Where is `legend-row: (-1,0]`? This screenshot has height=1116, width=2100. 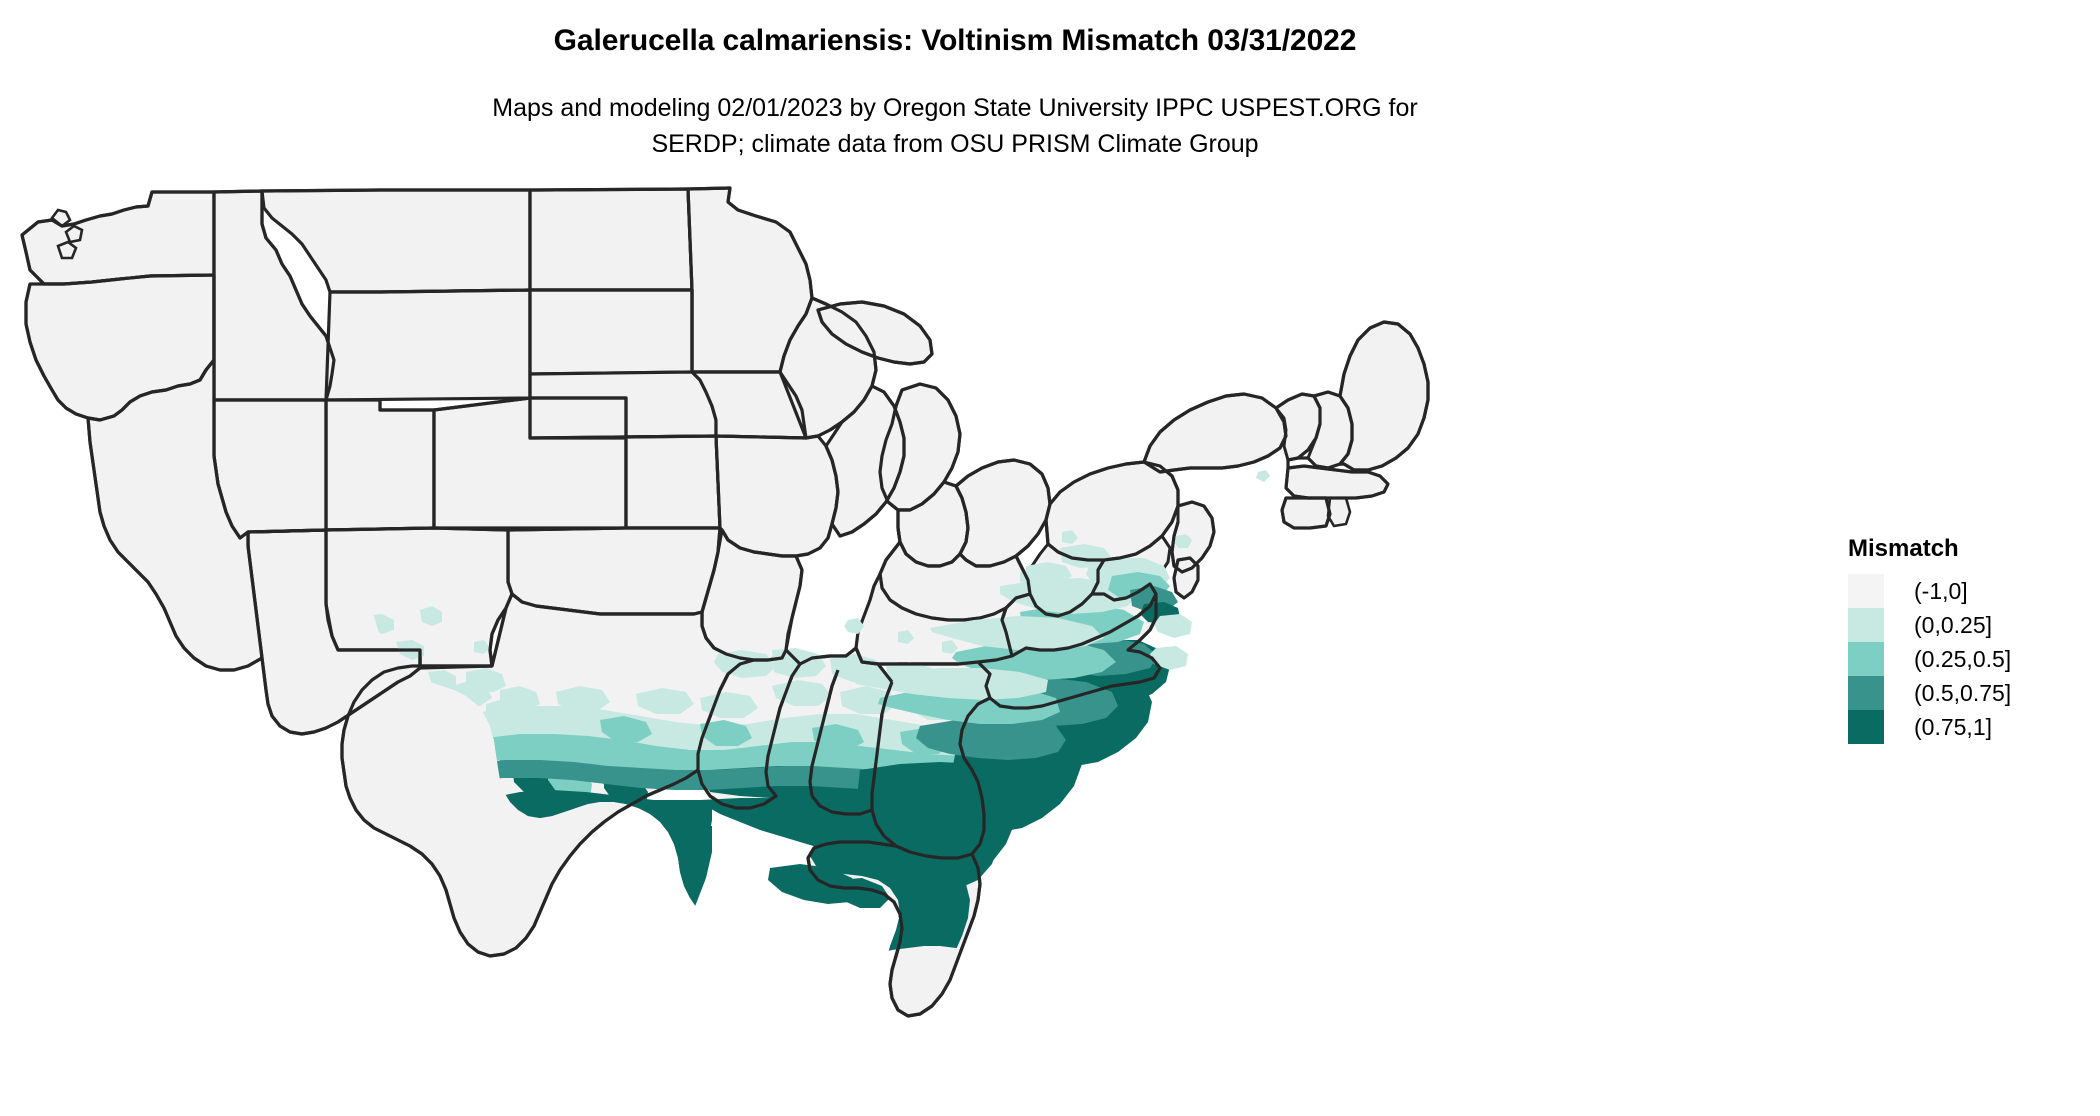
legend-row: (-1,0] is located at coordinates (1968, 591).